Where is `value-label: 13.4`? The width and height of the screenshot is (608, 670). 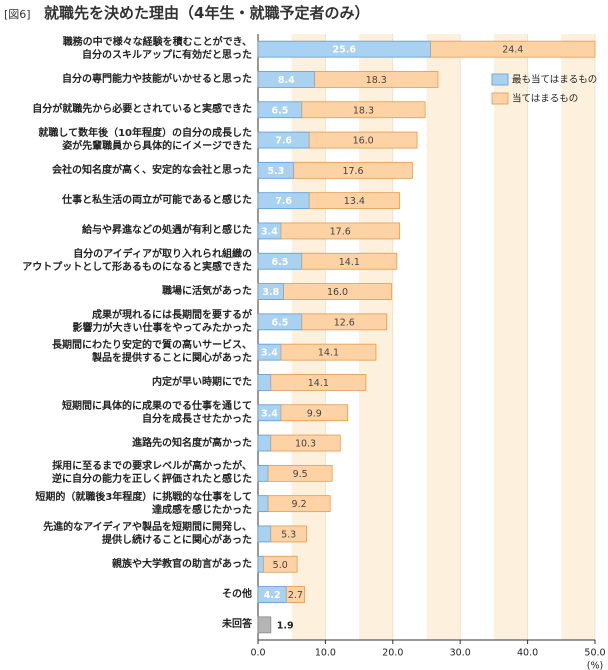 value-label: 13.4 is located at coordinates (354, 201).